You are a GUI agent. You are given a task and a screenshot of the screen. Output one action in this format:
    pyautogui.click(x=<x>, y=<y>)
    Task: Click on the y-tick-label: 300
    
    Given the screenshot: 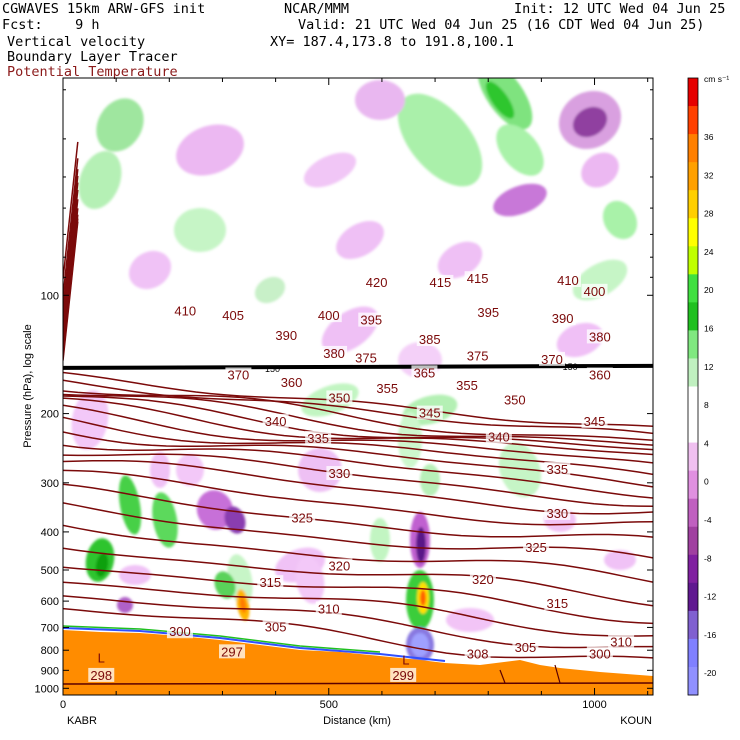 What is the action you would take?
    pyautogui.click(x=50, y=484)
    